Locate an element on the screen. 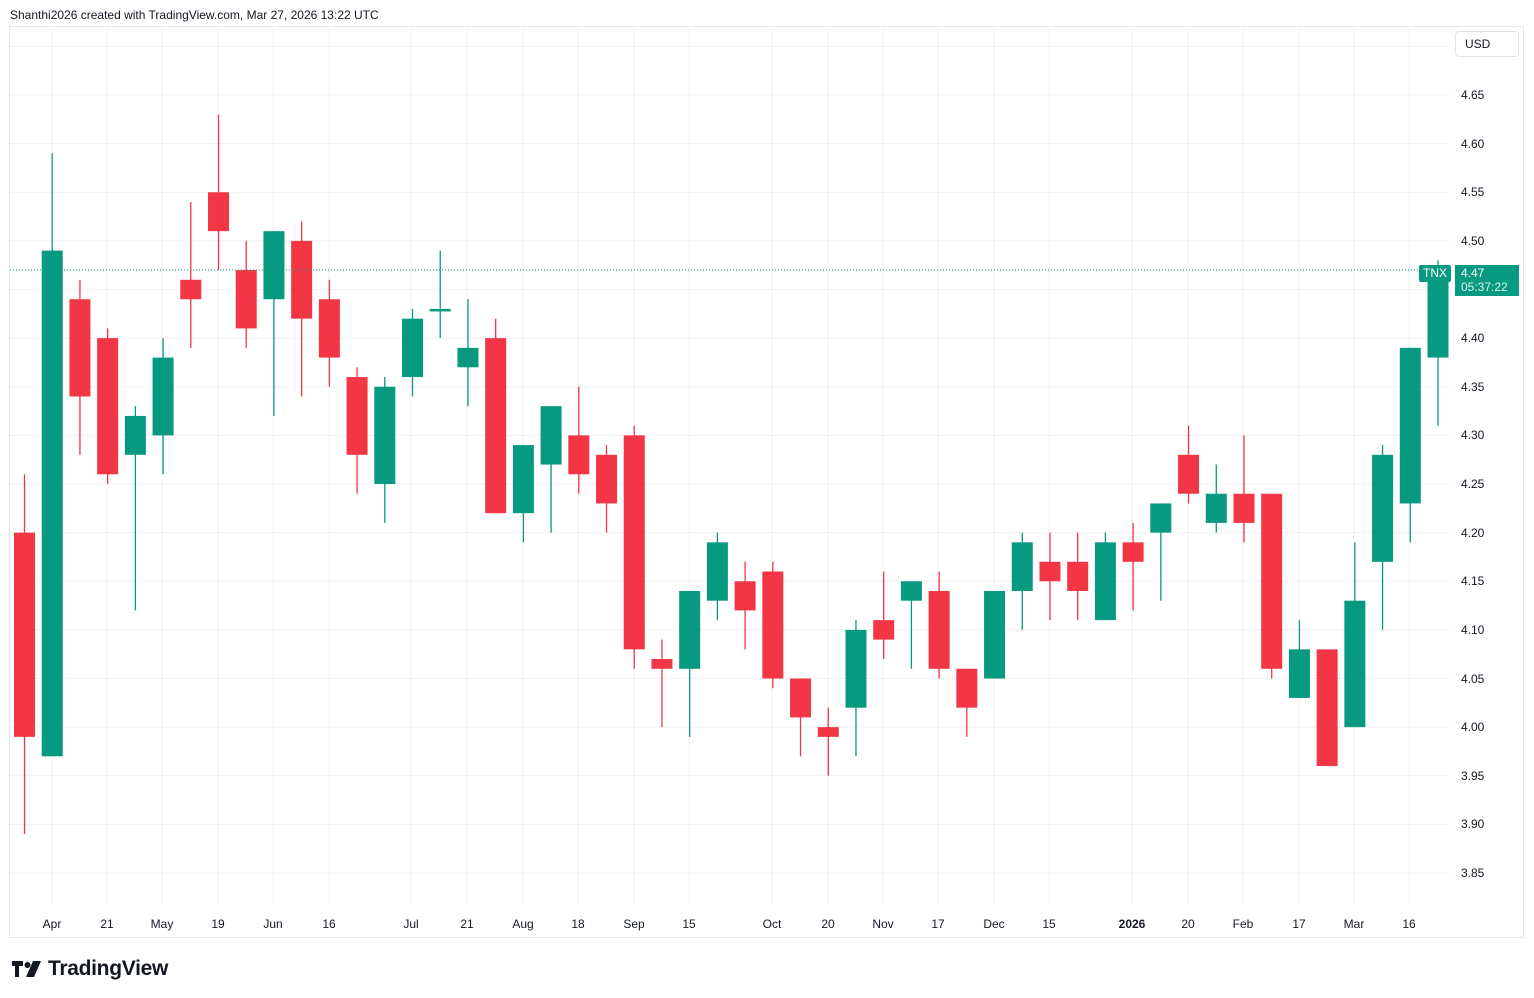  price-tick-label: 4.15 is located at coordinates (1473, 581).